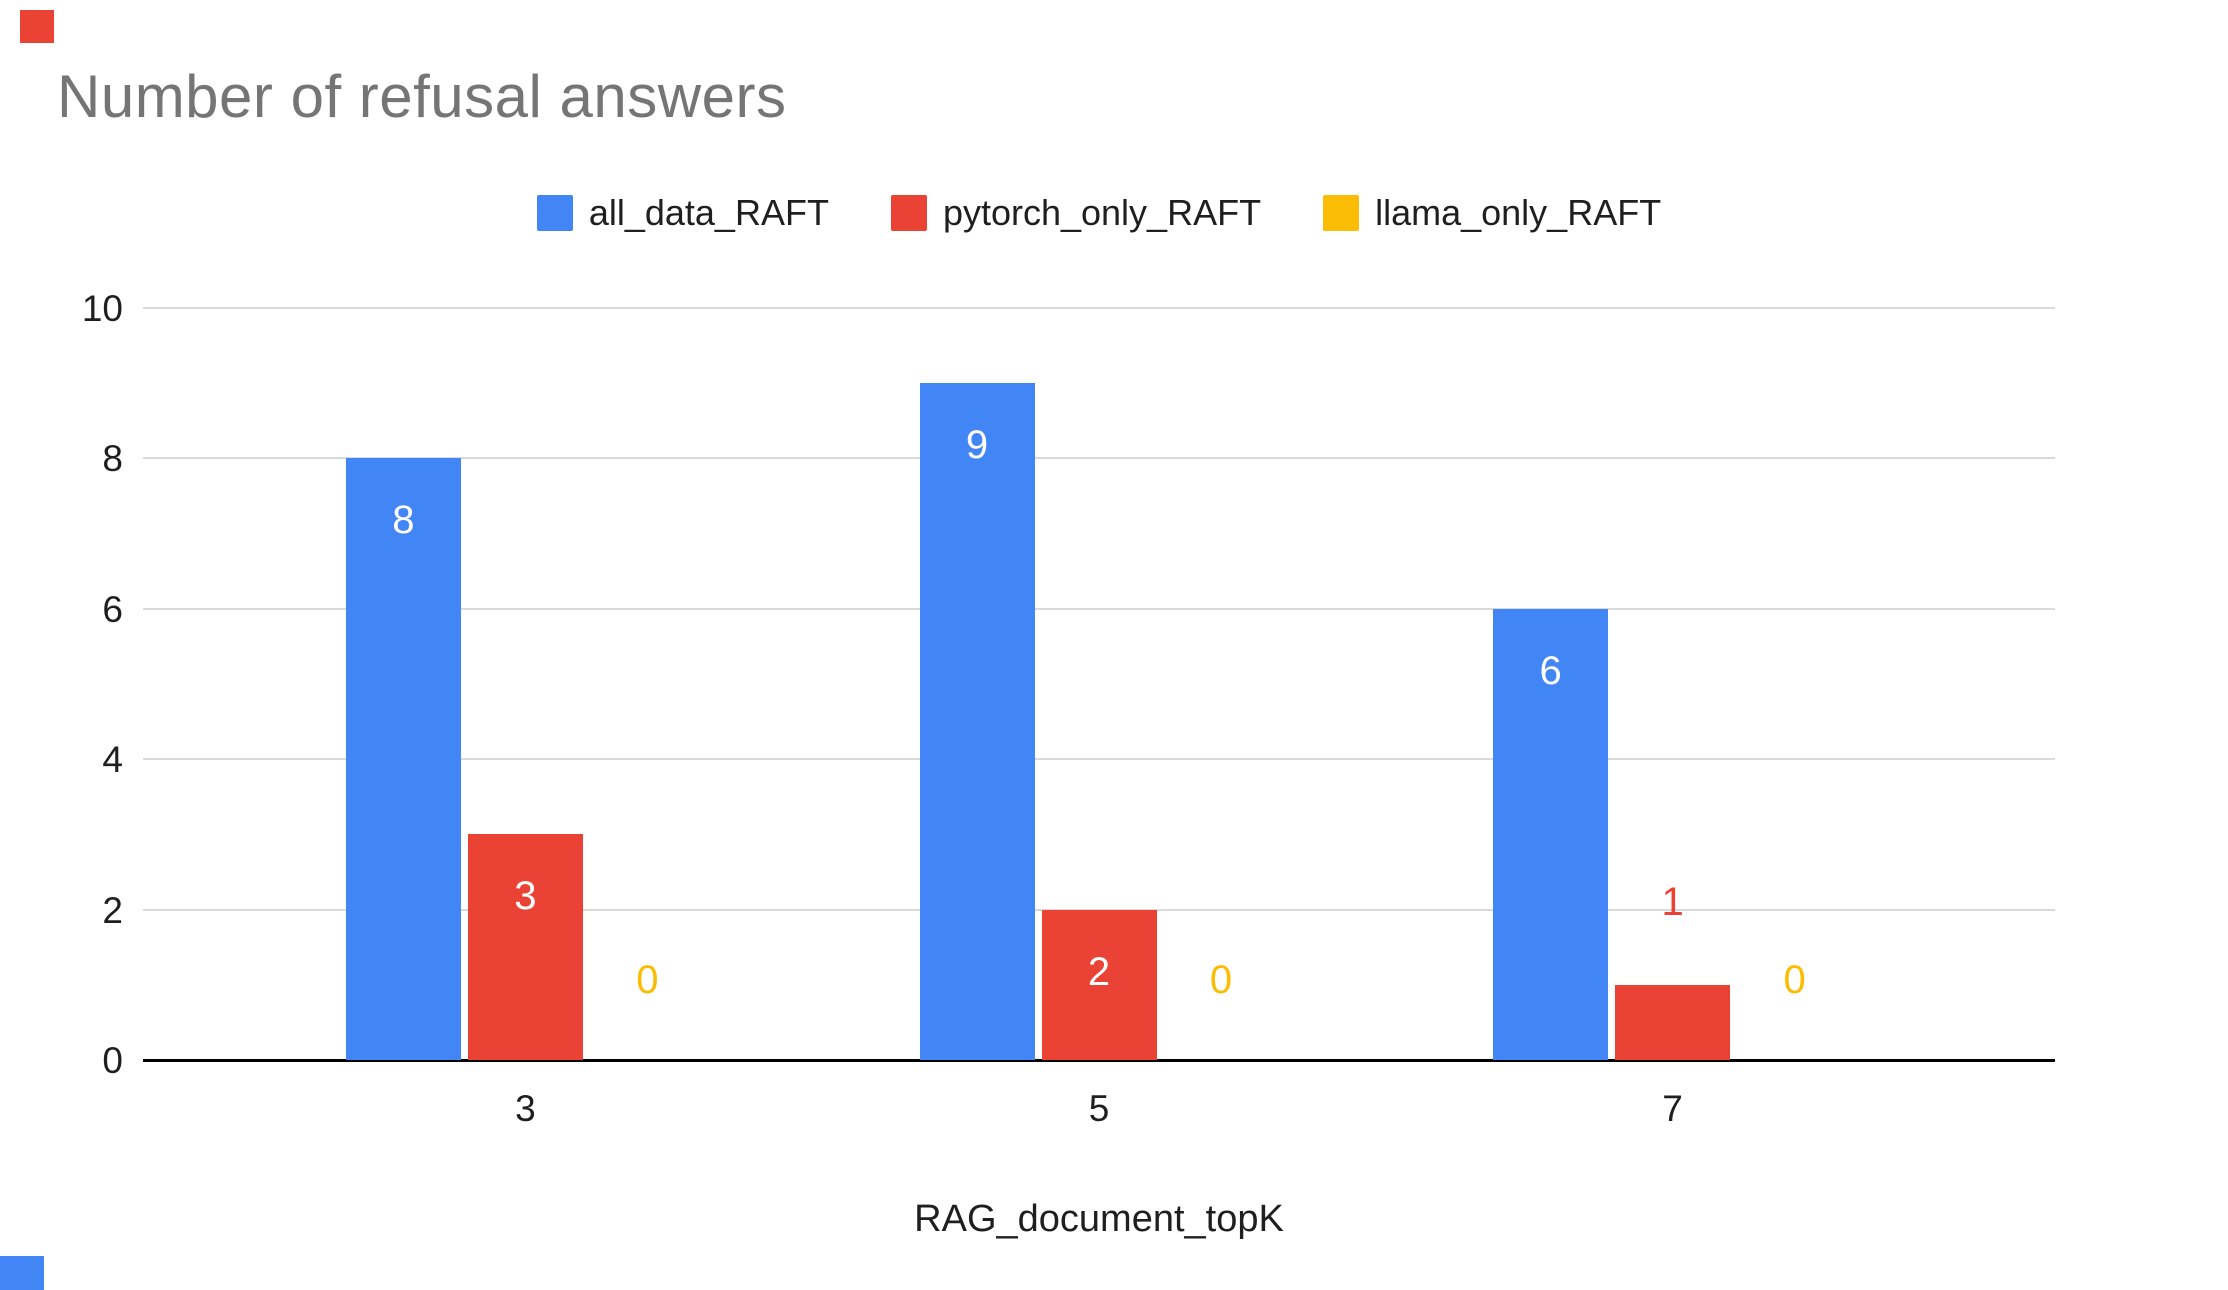 The height and width of the screenshot is (1290, 2228). I want to click on bar-all_data_RAFT-topk3, so click(403, 759).